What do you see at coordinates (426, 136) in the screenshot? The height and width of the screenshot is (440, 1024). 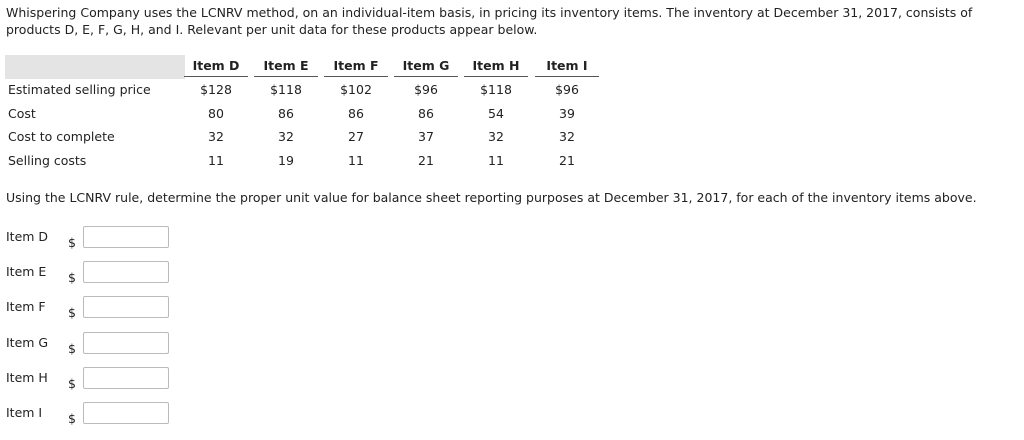 I see `table-cell: 37` at bounding box center [426, 136].